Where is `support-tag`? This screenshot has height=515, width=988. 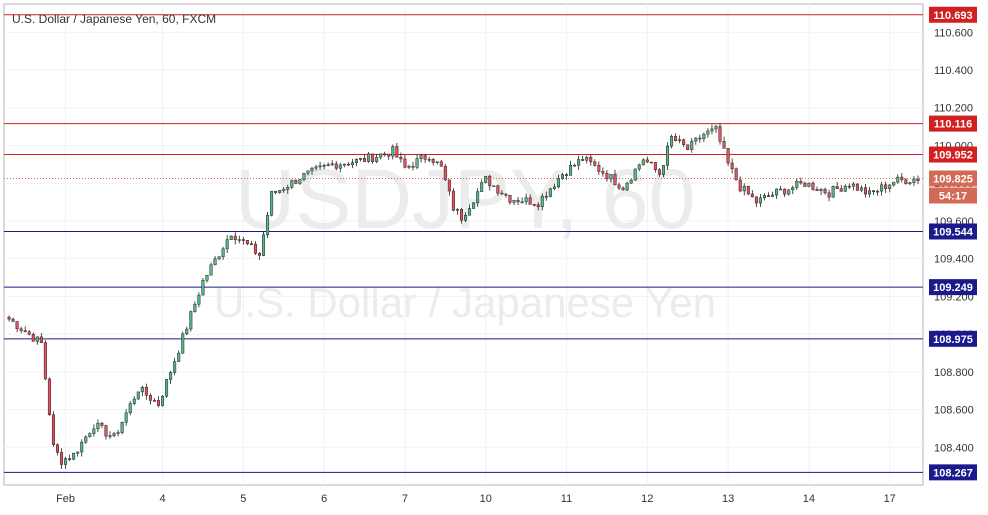 support-tag is located at coordinates (953, 231).